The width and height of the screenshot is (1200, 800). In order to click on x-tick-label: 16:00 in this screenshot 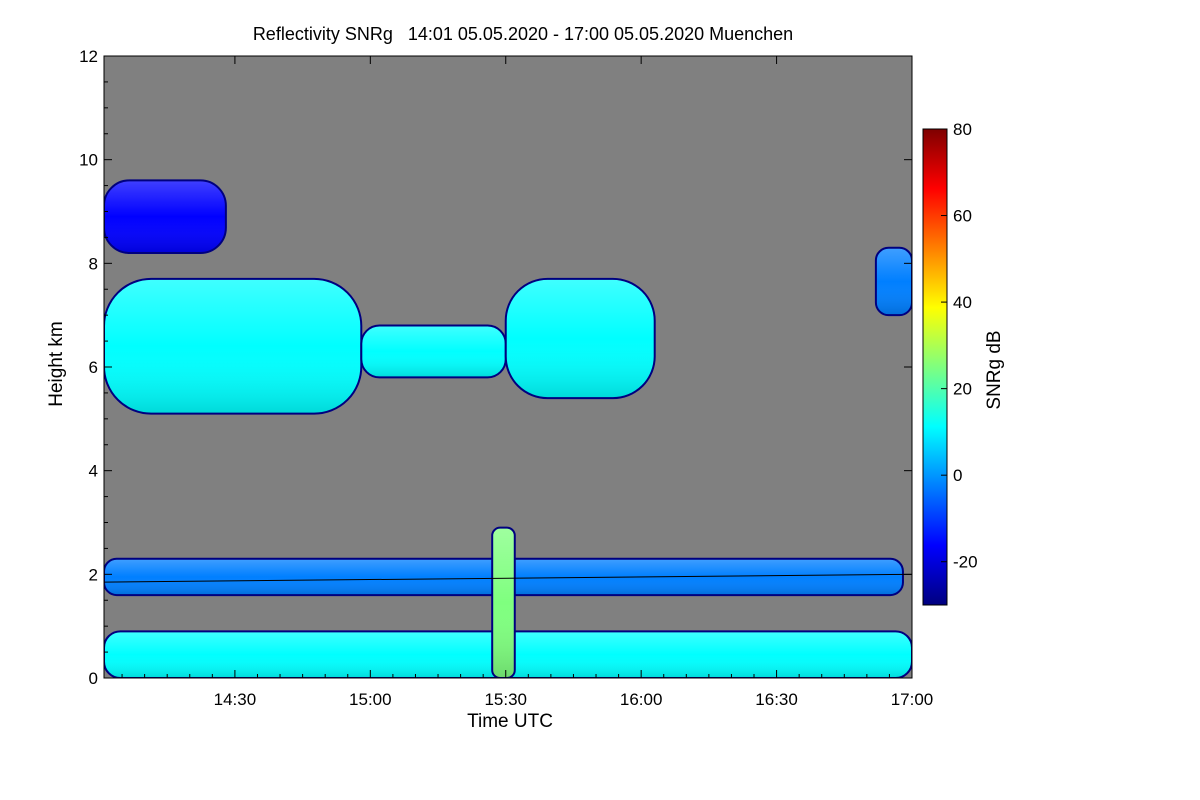, I will do `click(641, 699)`.